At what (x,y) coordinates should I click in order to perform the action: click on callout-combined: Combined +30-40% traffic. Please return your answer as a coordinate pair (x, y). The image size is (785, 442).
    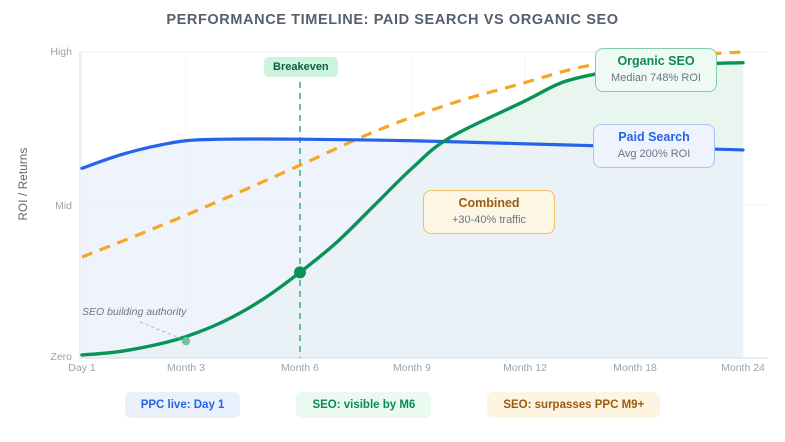
    Looking at the image, I should click on (489, 212).